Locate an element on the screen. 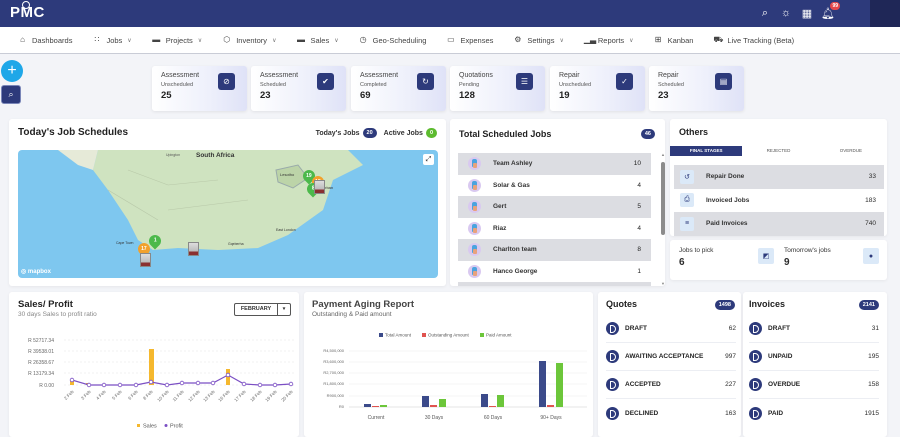  list-item: DECLINED 163 is located at coordinates (671, 413).